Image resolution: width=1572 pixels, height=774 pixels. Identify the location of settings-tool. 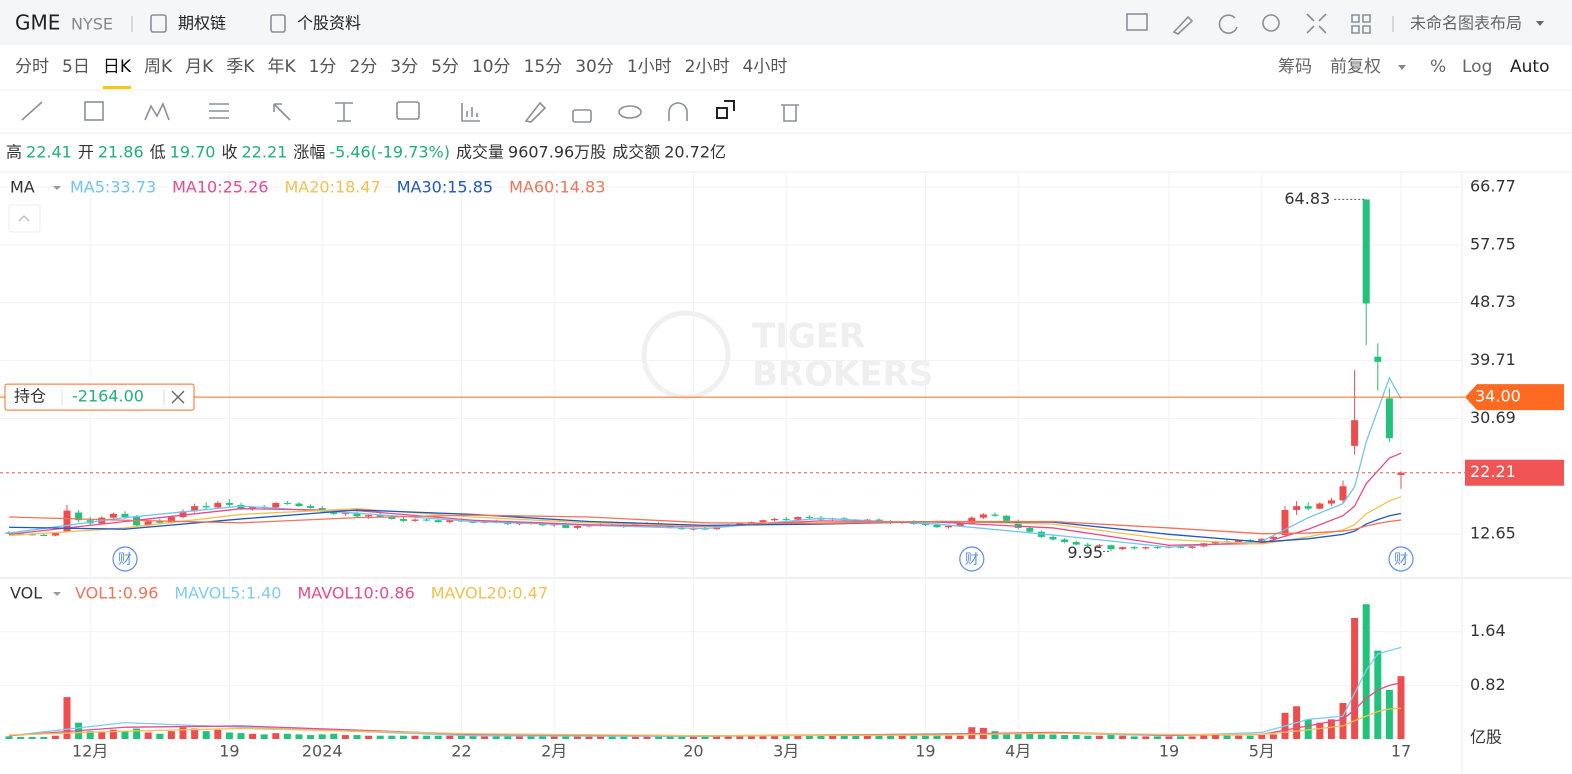
(1271, 23).